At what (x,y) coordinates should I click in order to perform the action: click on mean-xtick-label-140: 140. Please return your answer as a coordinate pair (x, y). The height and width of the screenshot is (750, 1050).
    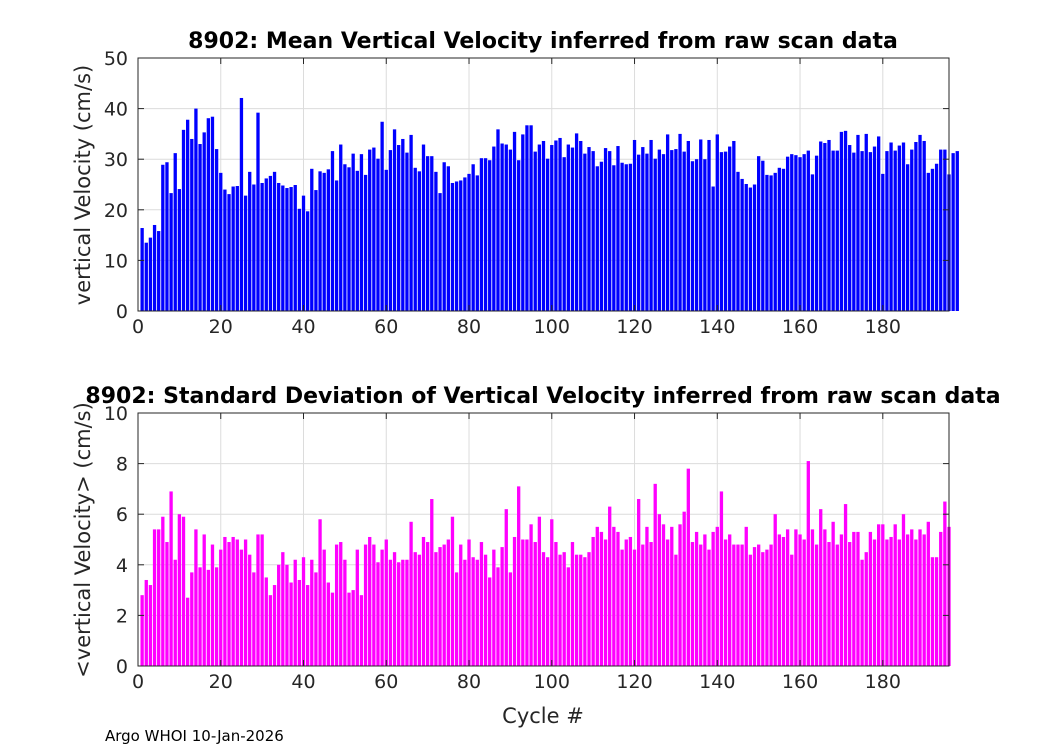
    Looking at the image, I should click on (717, 327).